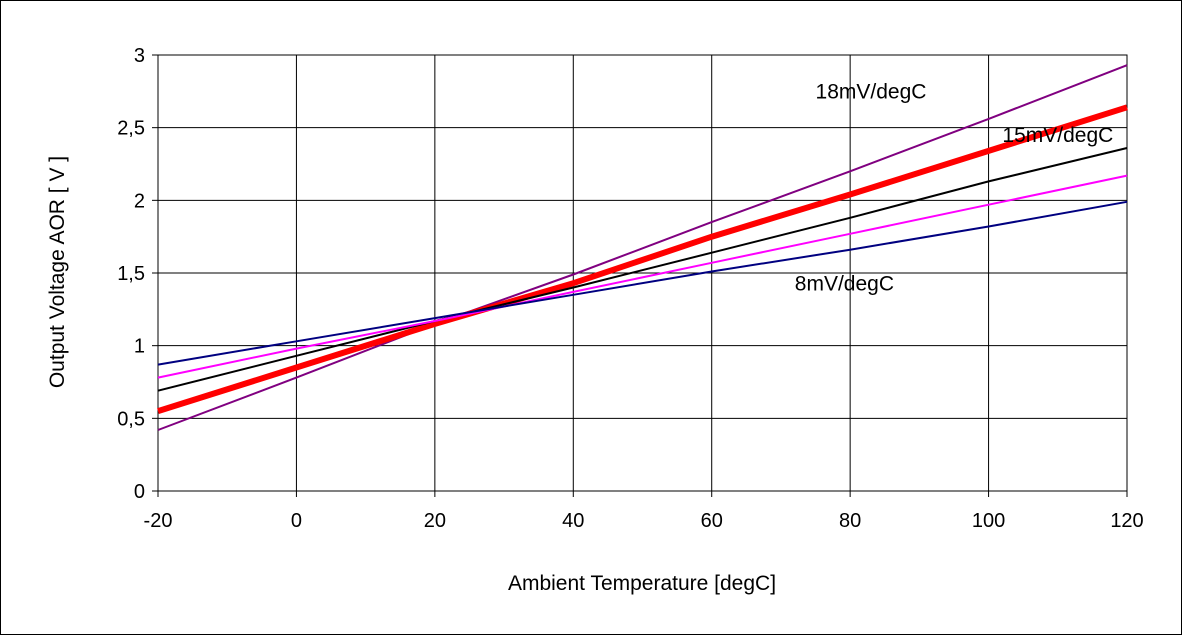 This screenshot has width=1182, height=640. What do you see at coordinates (139, 56) in the screenshot?
I see `y-tick-label: 3` at bounding box center [139, 56].